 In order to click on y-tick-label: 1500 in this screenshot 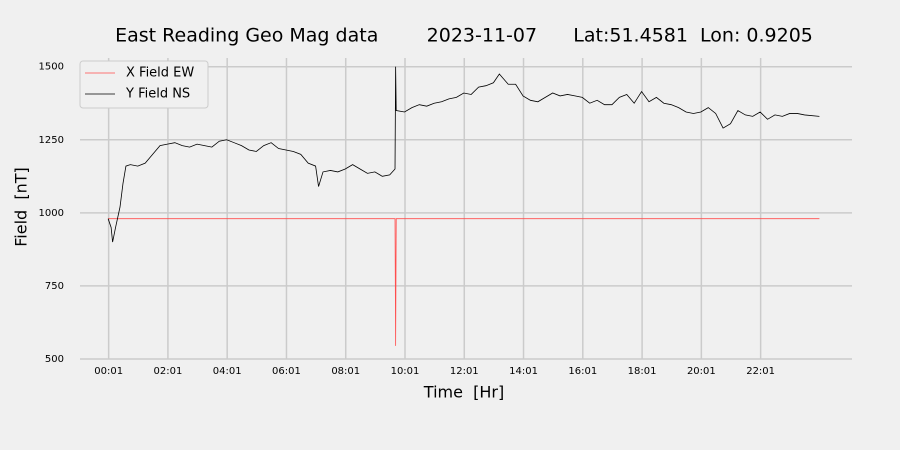, I will do `click(51, 67)`.